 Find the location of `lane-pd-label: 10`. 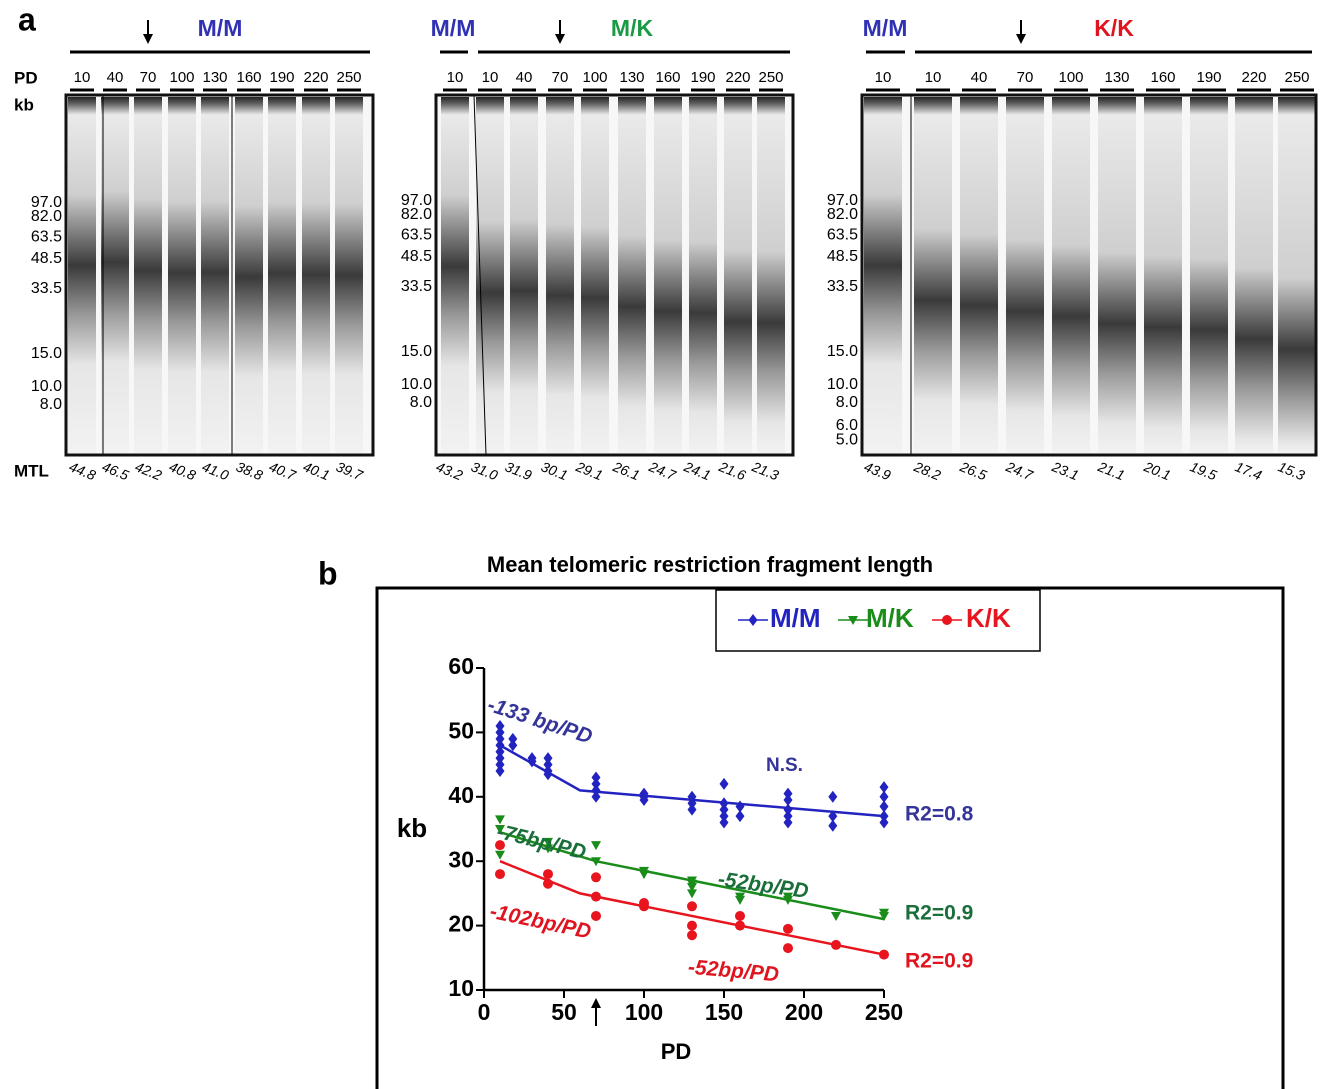

lane-pd-label: 10 is located at coordinates (490, 77).